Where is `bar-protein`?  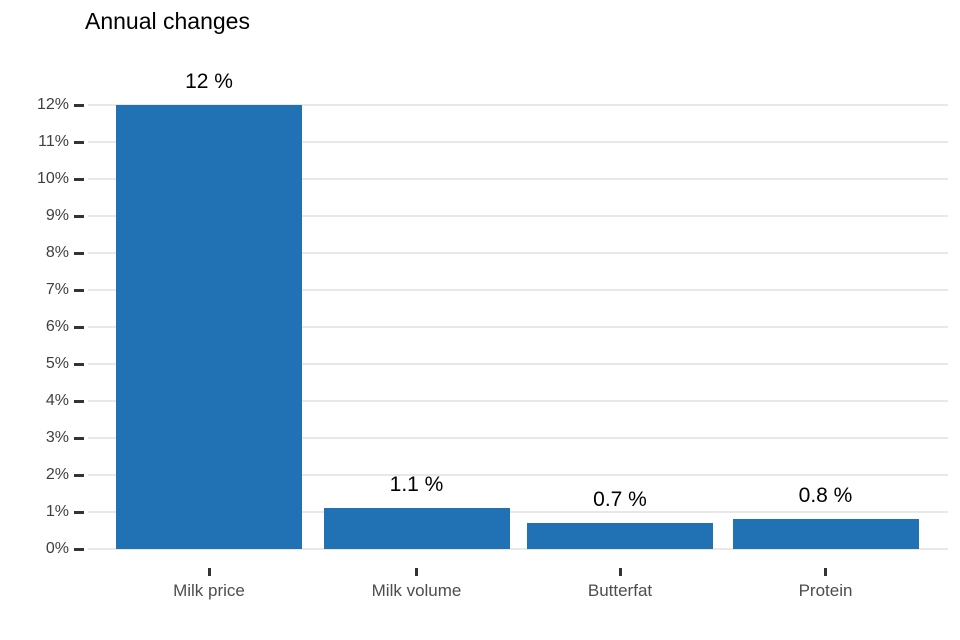
bar-protein is located at coordinates (825, 534).